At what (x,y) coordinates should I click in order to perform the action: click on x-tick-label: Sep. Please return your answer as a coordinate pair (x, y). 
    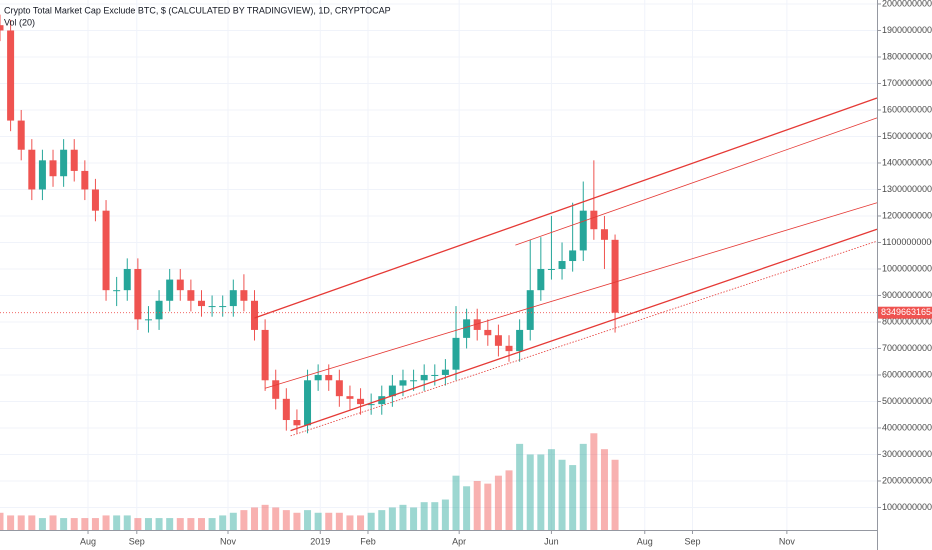
    Looking at the image, I should click on (137, 541).